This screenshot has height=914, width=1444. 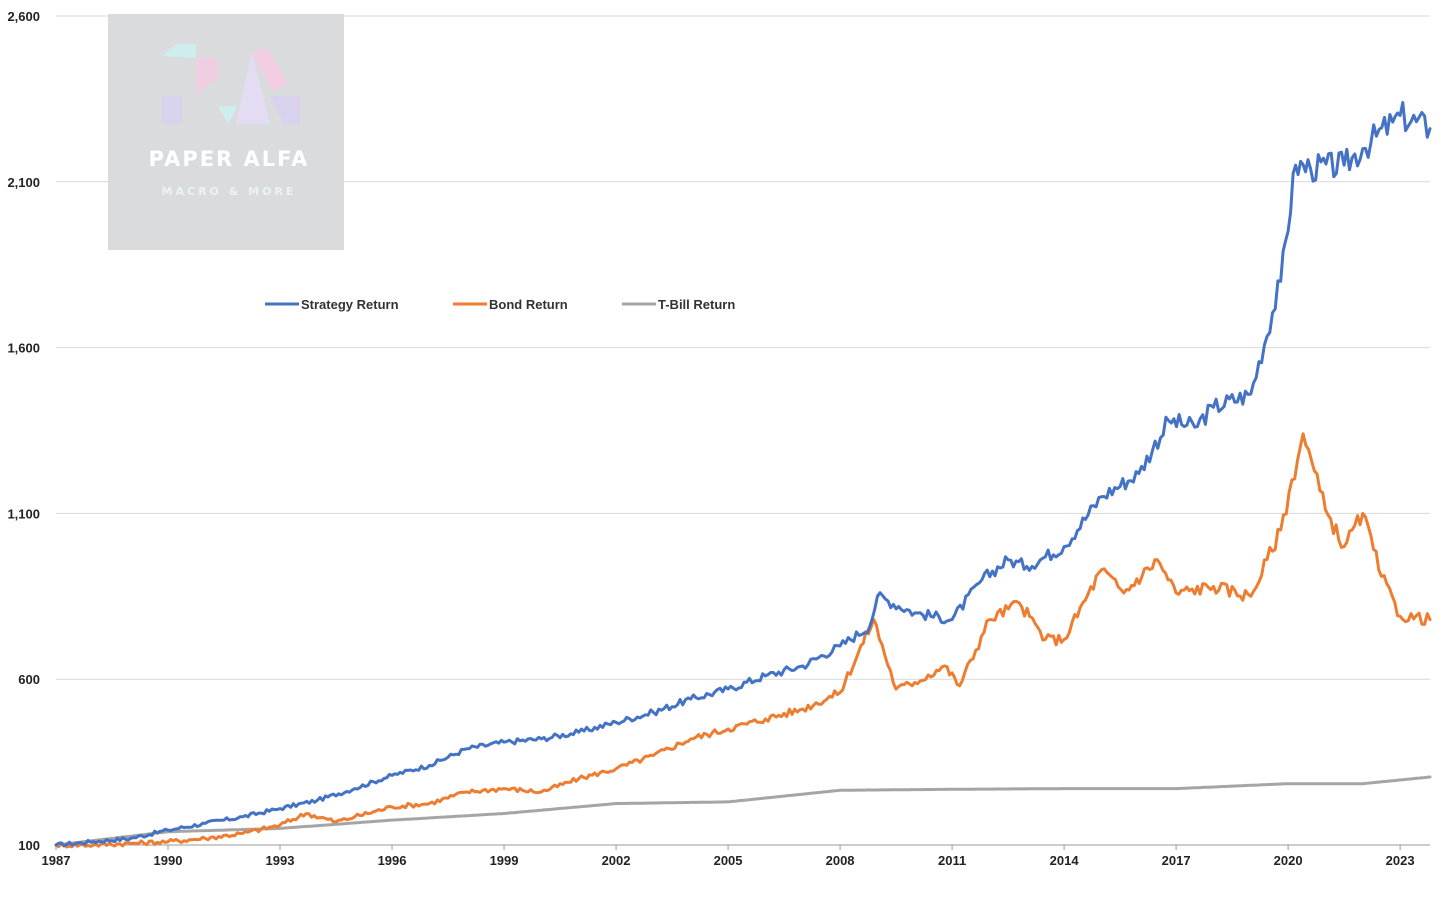 I want to click on x-tick-label: 2023, so click(x=1400, y=860).